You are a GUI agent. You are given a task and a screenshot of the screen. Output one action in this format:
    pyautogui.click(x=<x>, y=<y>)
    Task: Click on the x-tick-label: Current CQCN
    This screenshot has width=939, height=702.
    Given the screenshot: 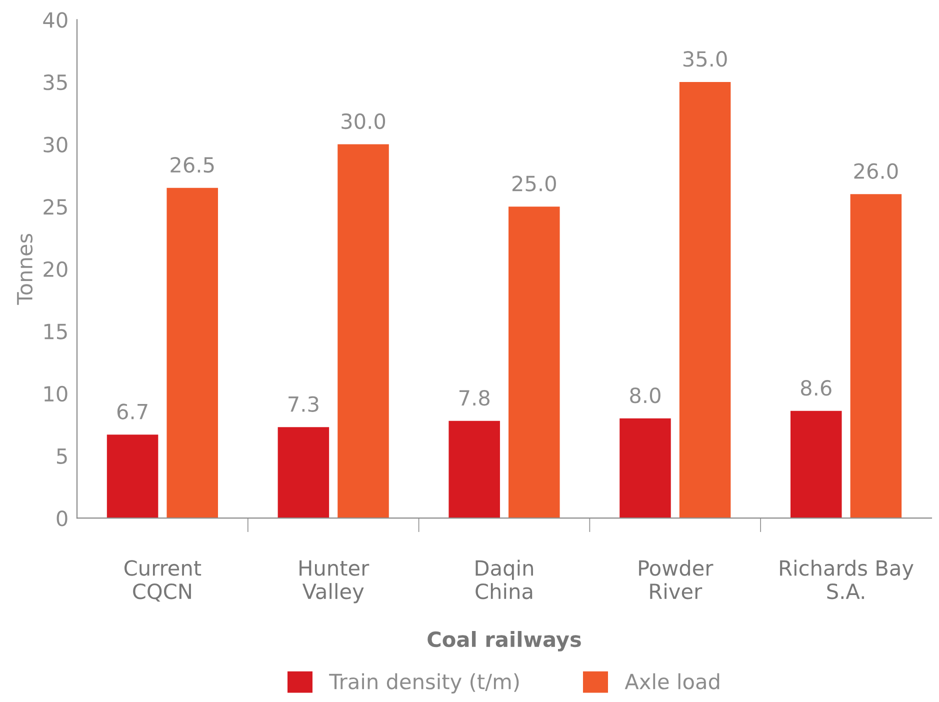 What is the action you would take?
    pyautogui.click(x=163, y=581)
    